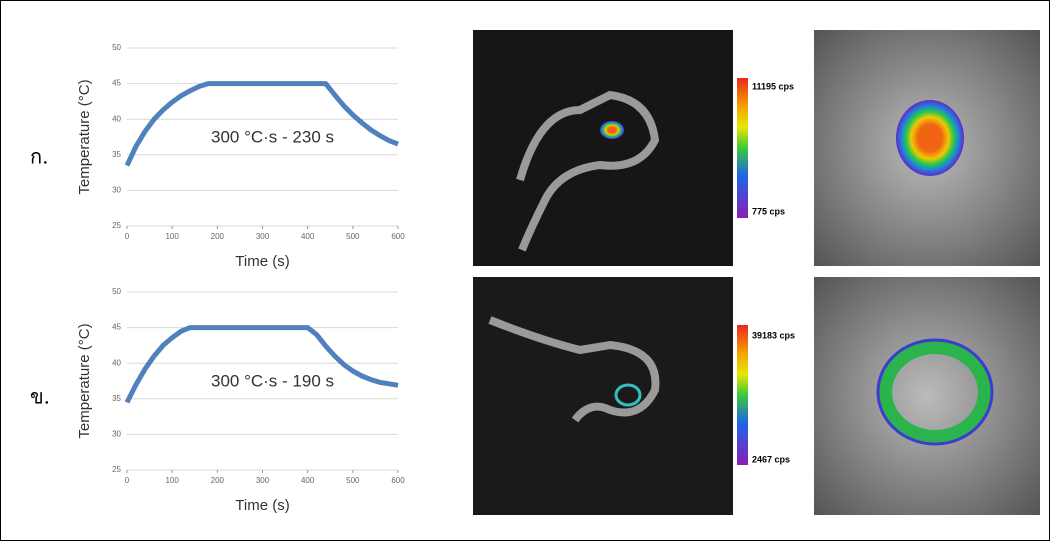 This screenshot has height=541, width=1050. Describe the element at coordinates (773, 86) in the screenshot. I see `colorbar-max: 11195 cps` at that location.